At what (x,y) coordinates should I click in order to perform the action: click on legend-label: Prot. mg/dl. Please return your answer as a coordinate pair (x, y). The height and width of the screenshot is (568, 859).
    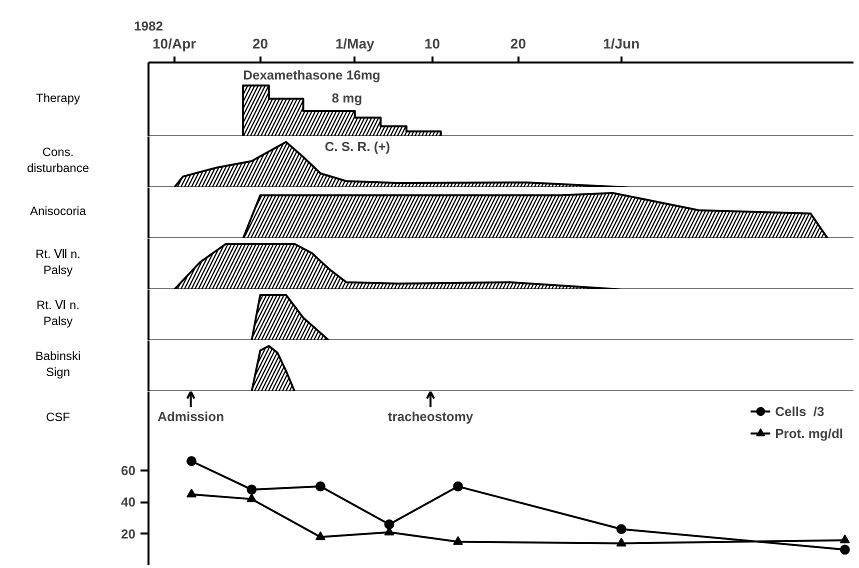
    Looking at the image, I should click on (809, 433).